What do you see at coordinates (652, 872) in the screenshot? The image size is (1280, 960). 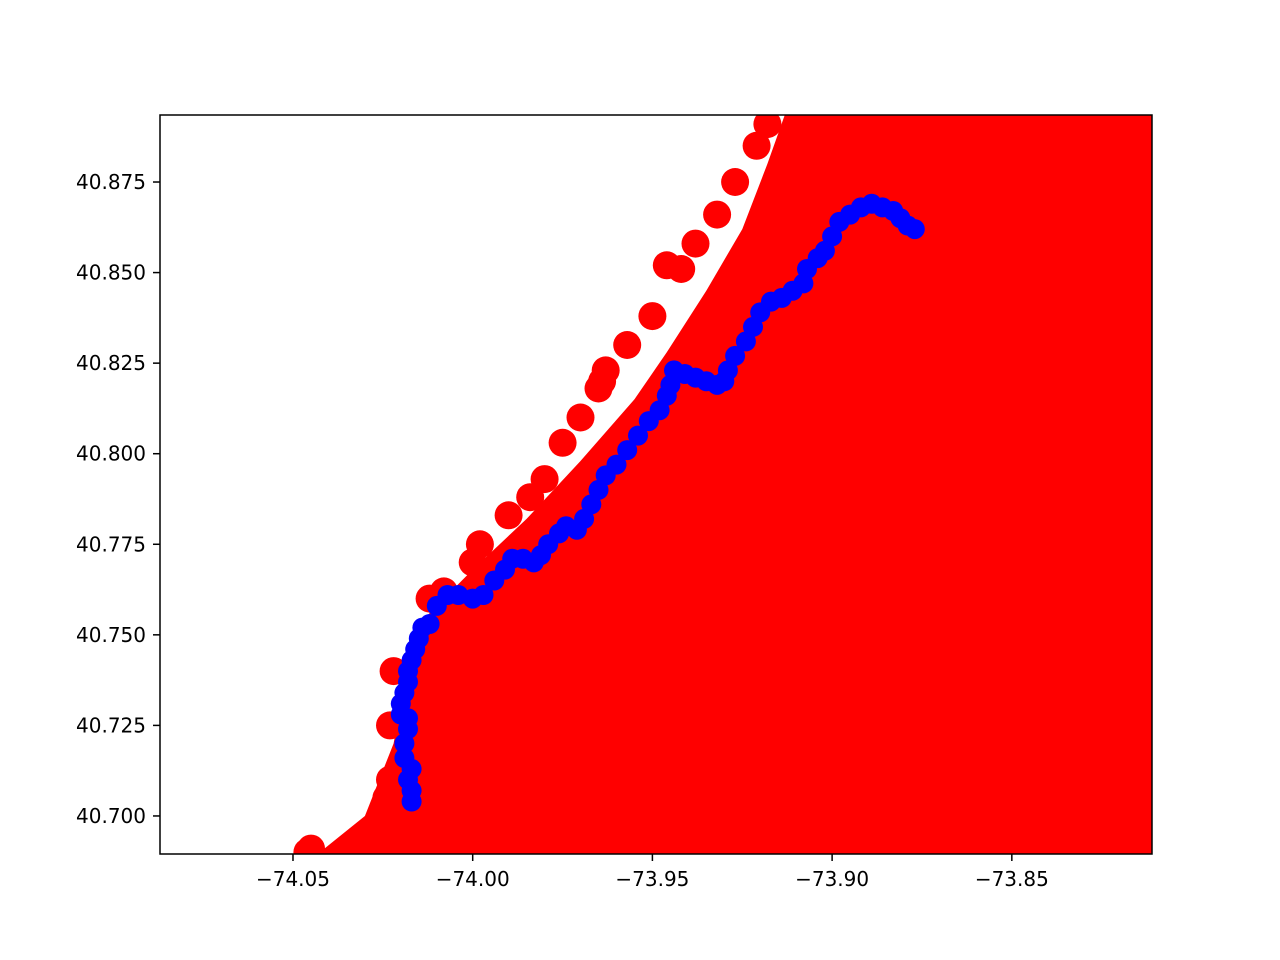 I see `x-axis: −74.05 −74.00 −73.95 −73.90 −73.85` at bounding box center [652, 872].